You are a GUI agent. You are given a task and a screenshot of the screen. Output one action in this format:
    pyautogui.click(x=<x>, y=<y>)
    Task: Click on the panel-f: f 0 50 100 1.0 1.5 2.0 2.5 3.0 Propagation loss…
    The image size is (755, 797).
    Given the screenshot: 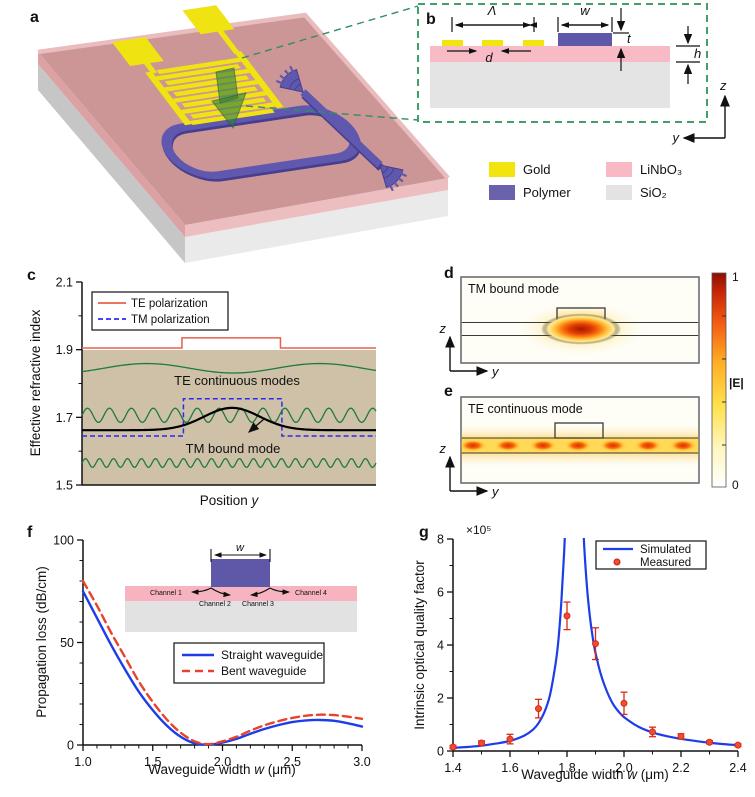 What is the action you would take?
    pyautogui.click(x=199, y=650)
    